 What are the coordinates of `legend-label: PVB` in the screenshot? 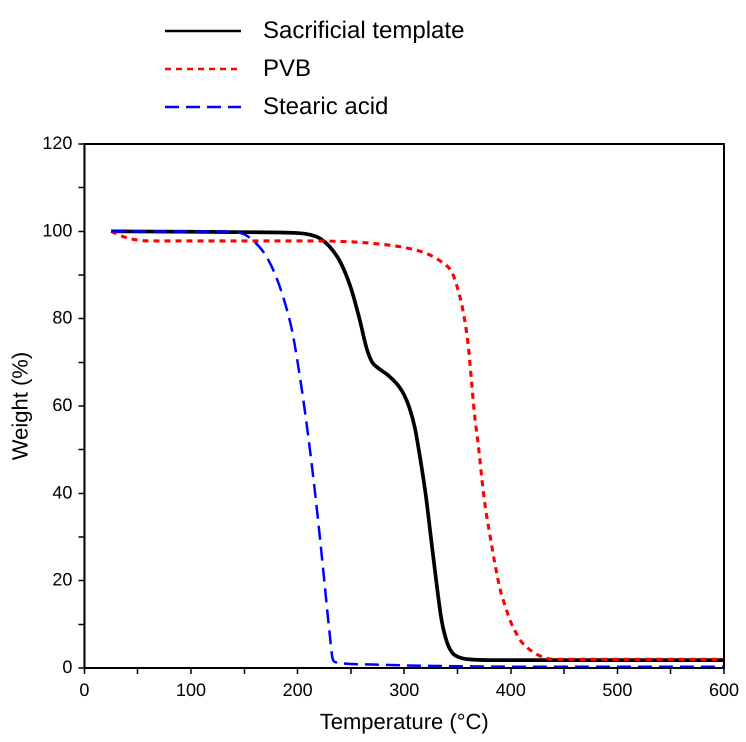 It's located at (287, 69).